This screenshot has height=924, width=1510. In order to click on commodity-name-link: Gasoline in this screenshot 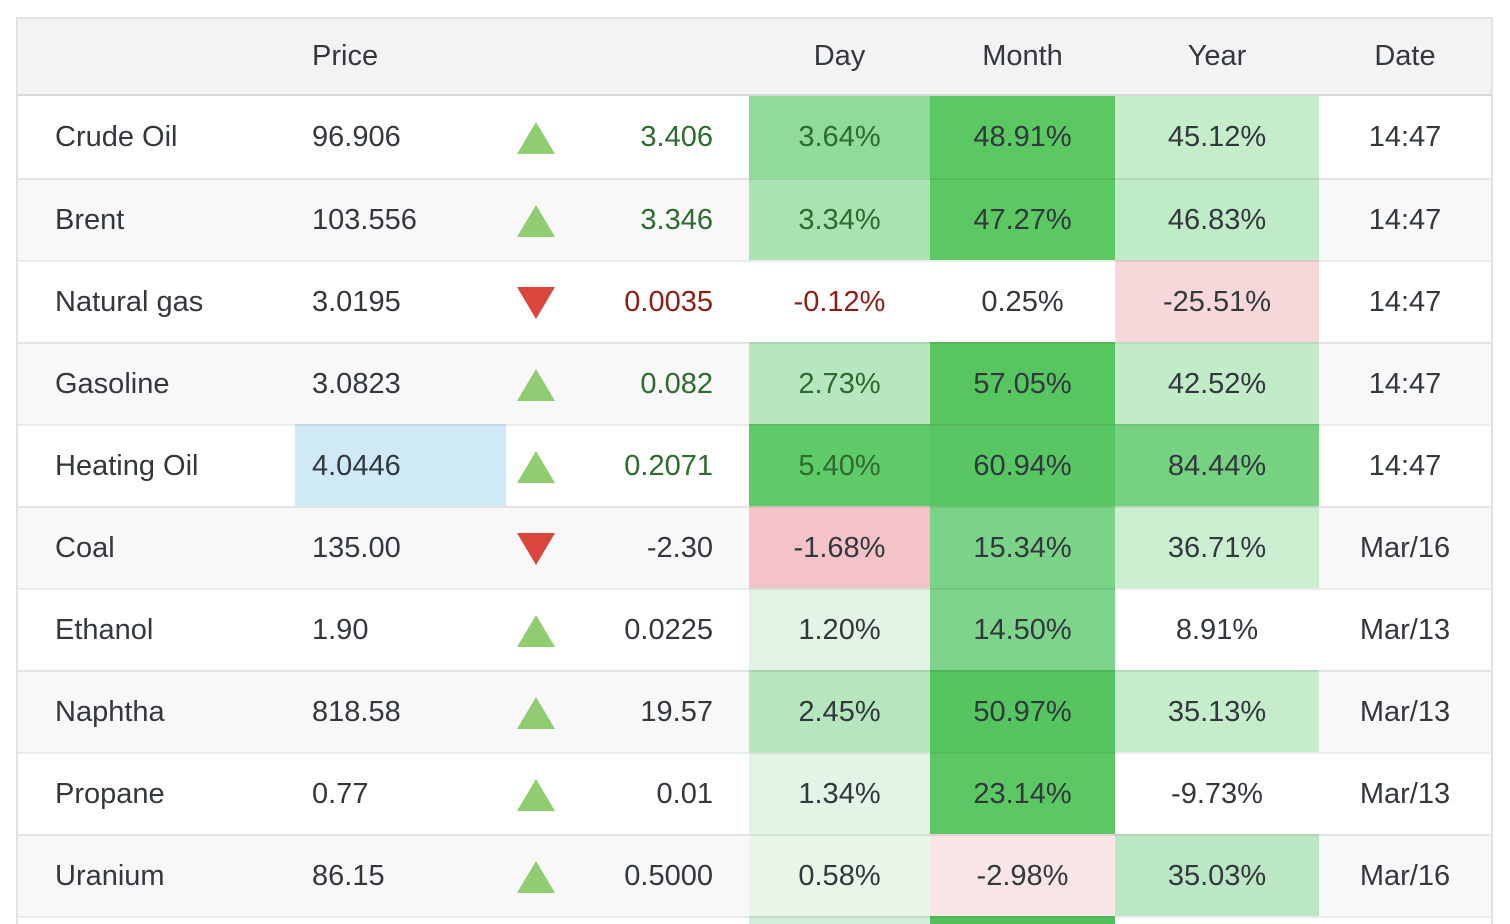, I will do `click(156, 383)`.